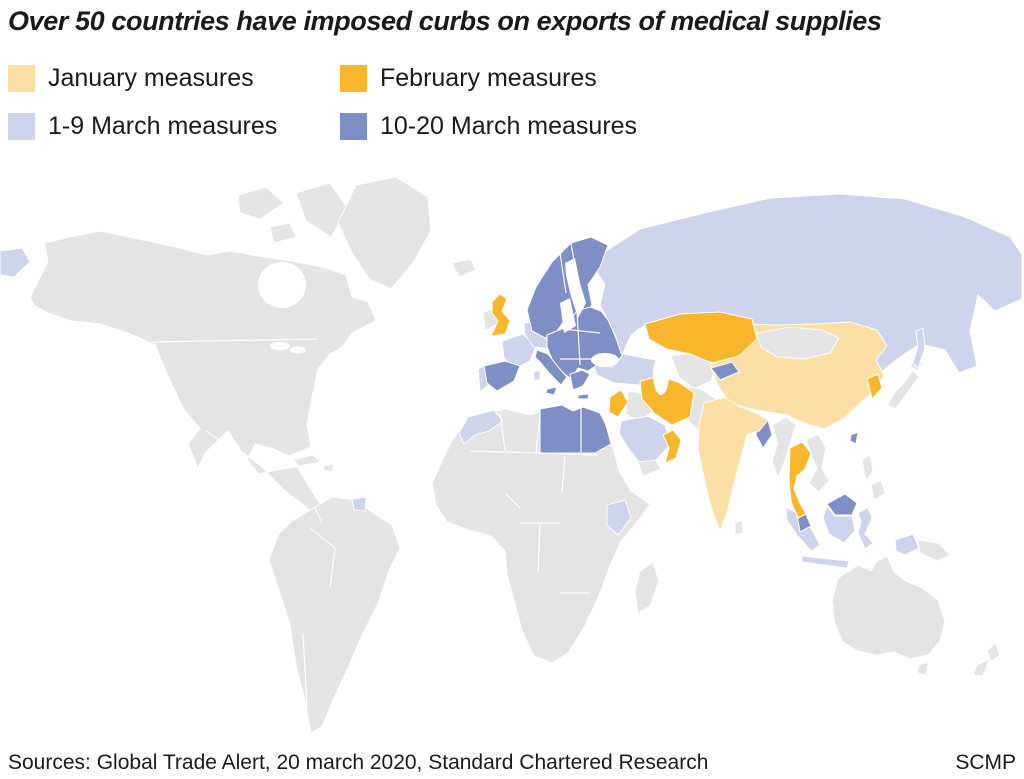  Describe the element at coordinates (203, 379) in the screenshot. I see `country-north-america` at that location.